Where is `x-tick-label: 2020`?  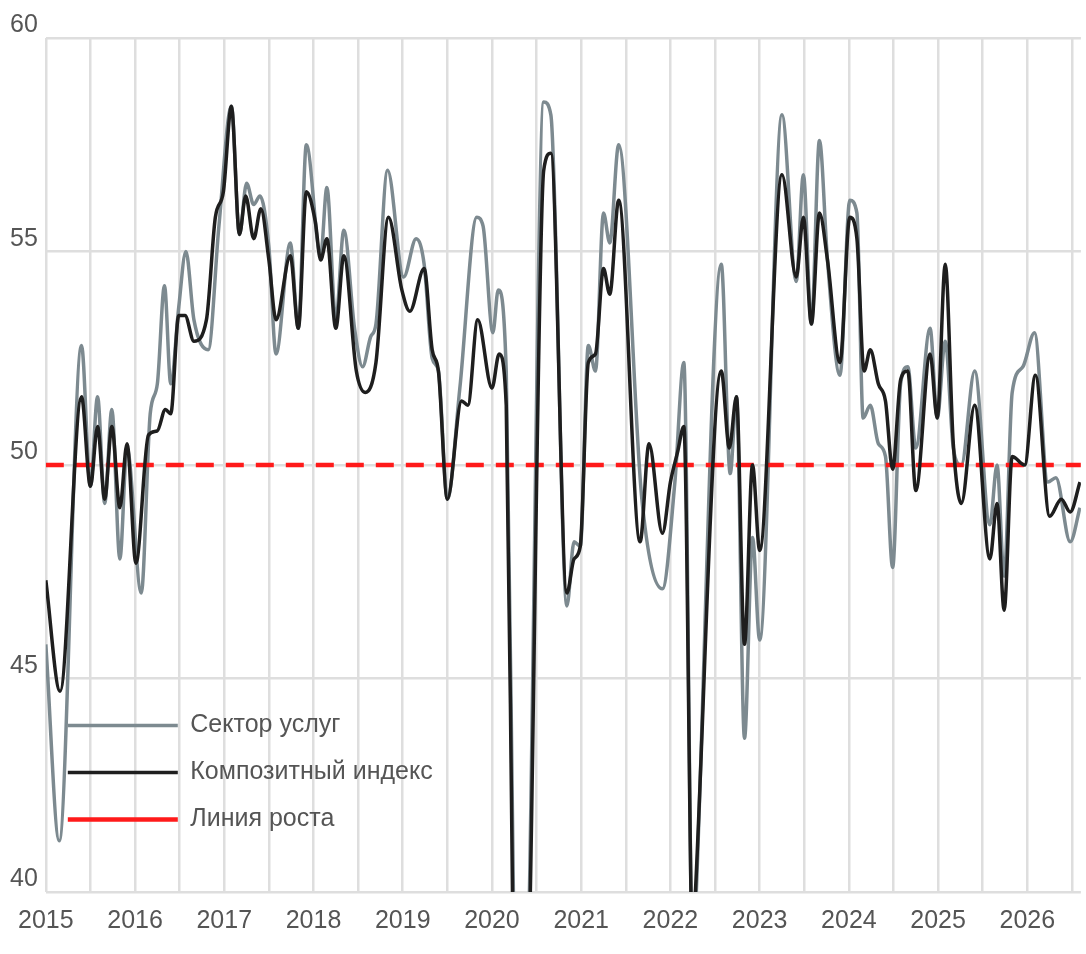 x-tick-label: 2020 is located at coordinates (492, 918).